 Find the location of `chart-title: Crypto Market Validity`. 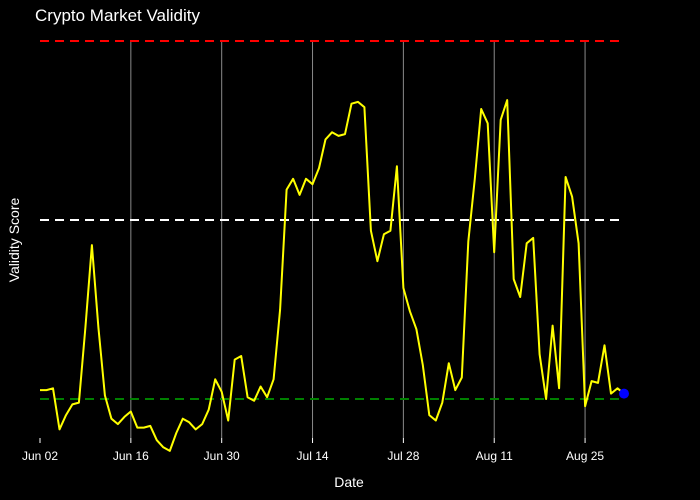

chart-title: Crypto Market Validity is located at coordinates (118, 15).